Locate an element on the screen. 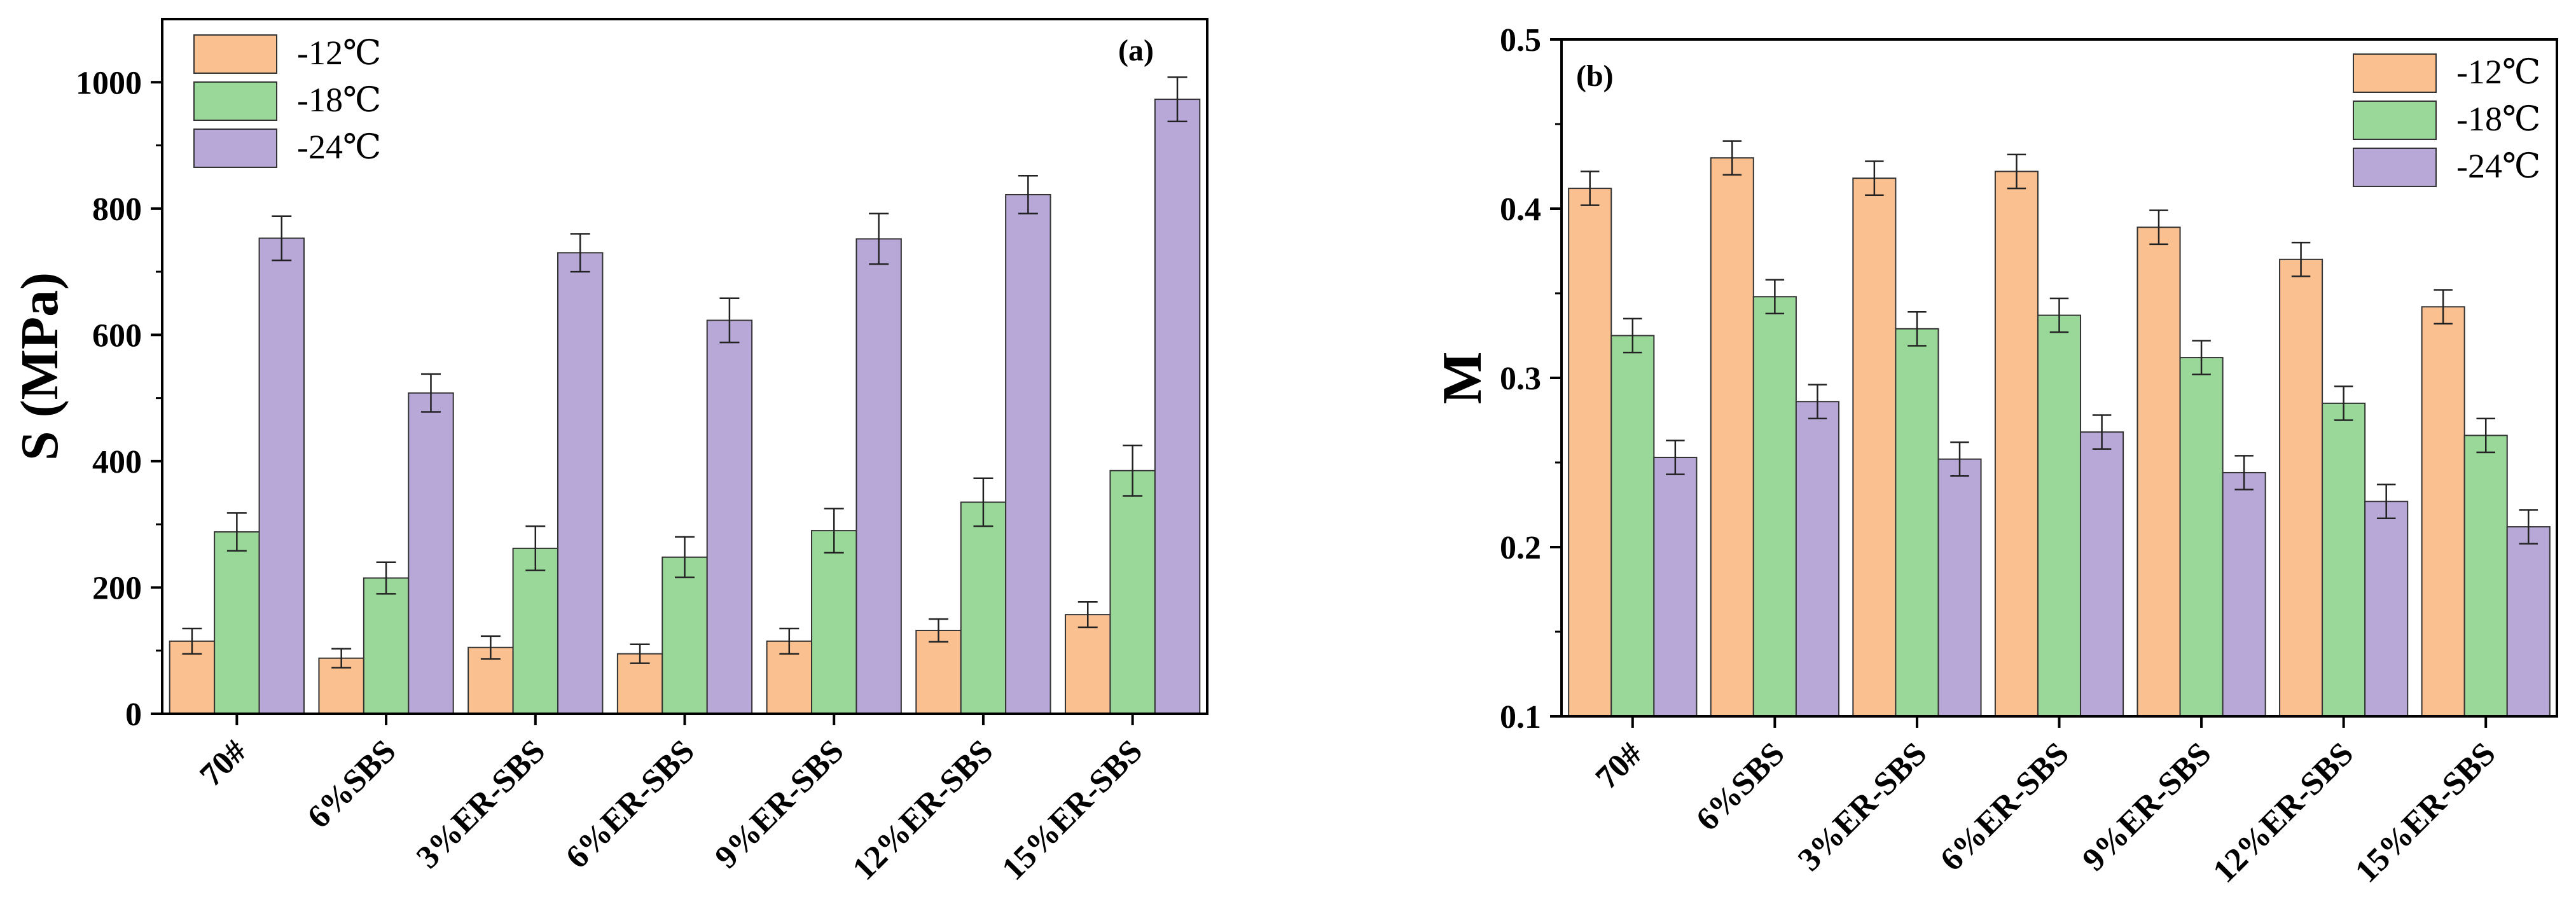 The height and width of the screenshot is (911, 2576). error-bar--24℃-6%ER-SBS is located at coordinates (2102, 432).